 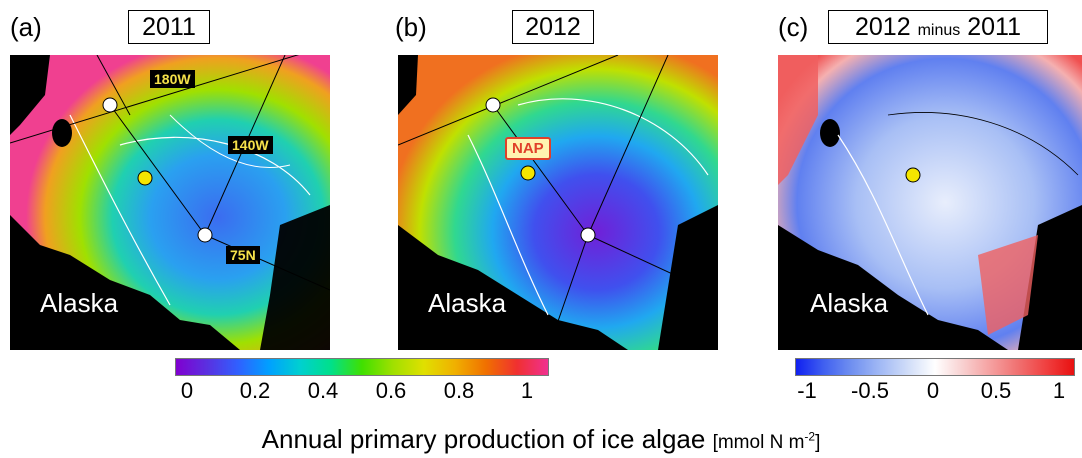 What do you see at coordinates (553, 27) in the screenshot?
I see `panel-b-title: 2012` at bounding box center [553, 27].